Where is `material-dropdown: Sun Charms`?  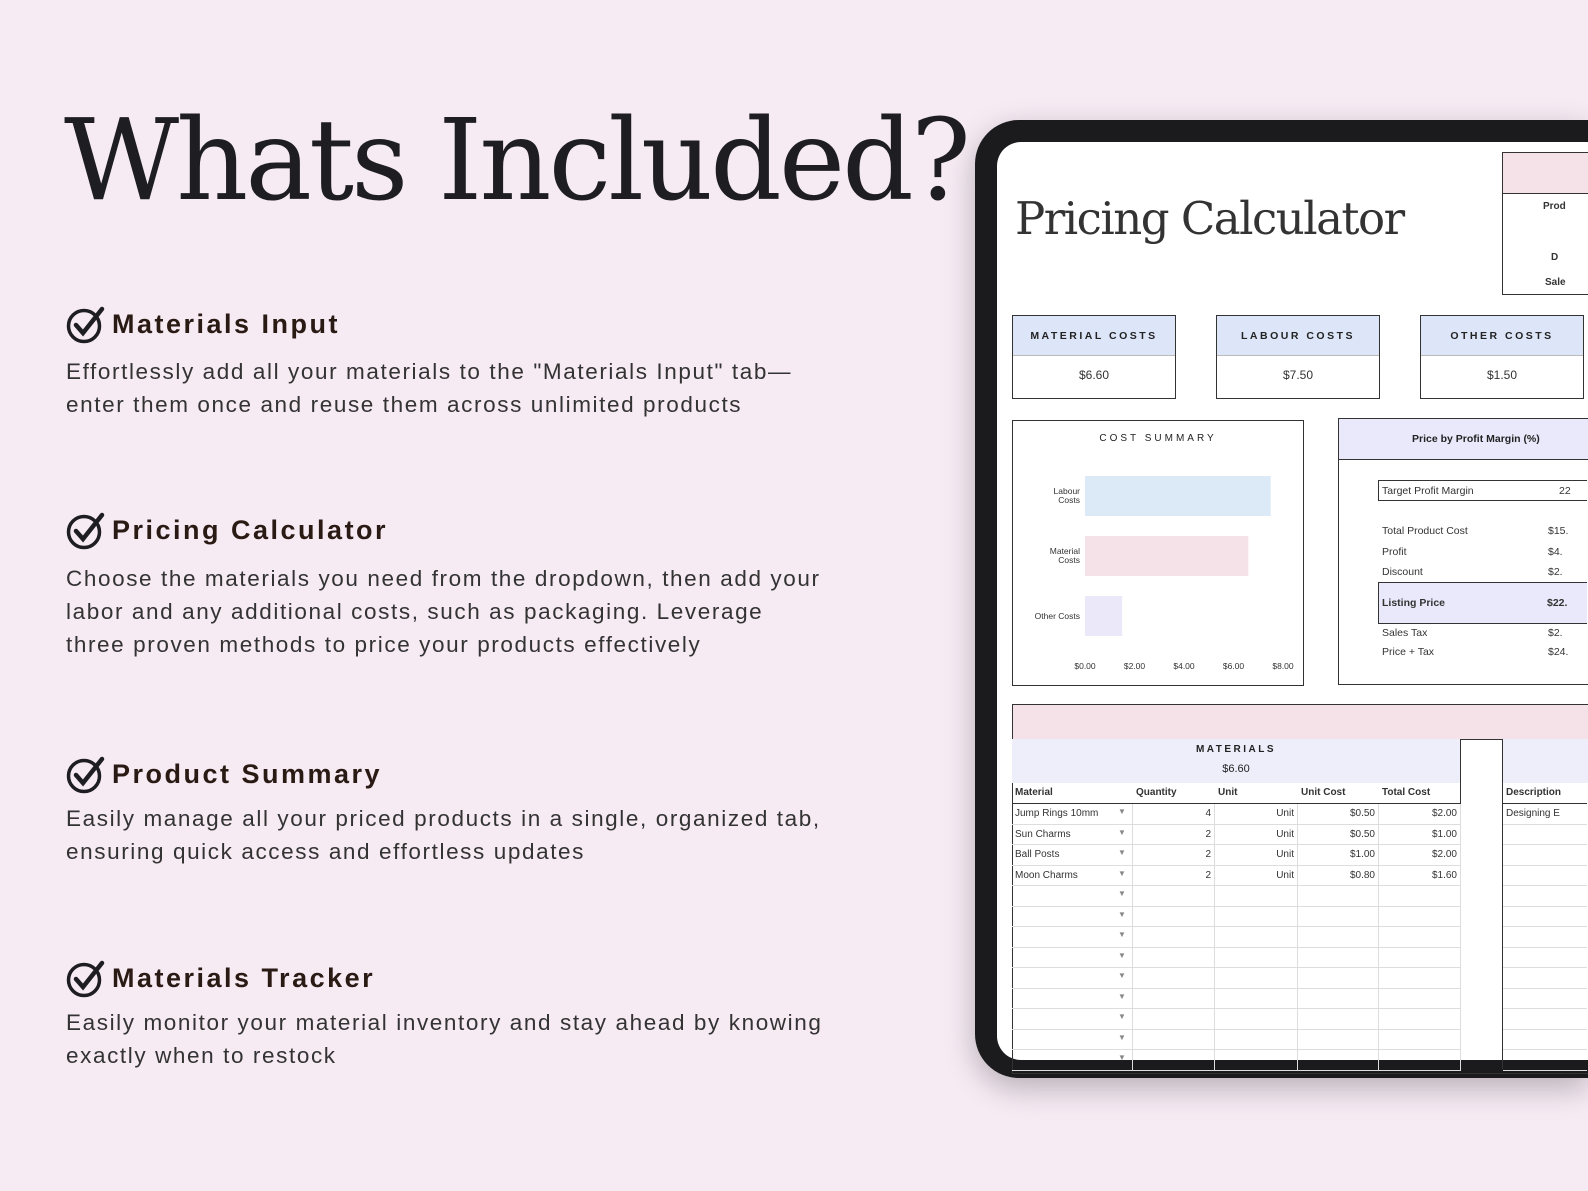 material-dropdown: Sun Charms is located at coordinates (1072, 834).